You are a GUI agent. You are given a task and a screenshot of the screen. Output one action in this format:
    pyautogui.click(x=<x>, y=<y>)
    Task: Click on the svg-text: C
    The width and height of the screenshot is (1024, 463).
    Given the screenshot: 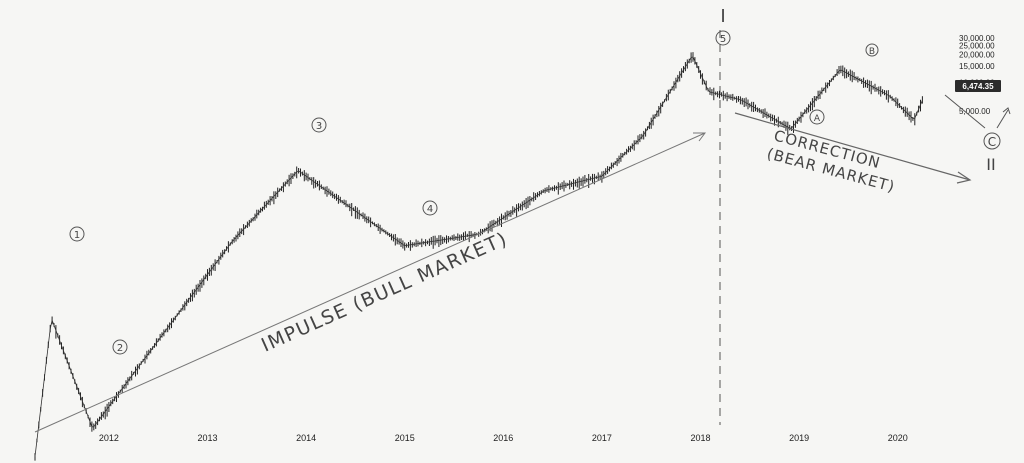 What is the action you would take?
    pyautogui.click(x=992, y=142)
    